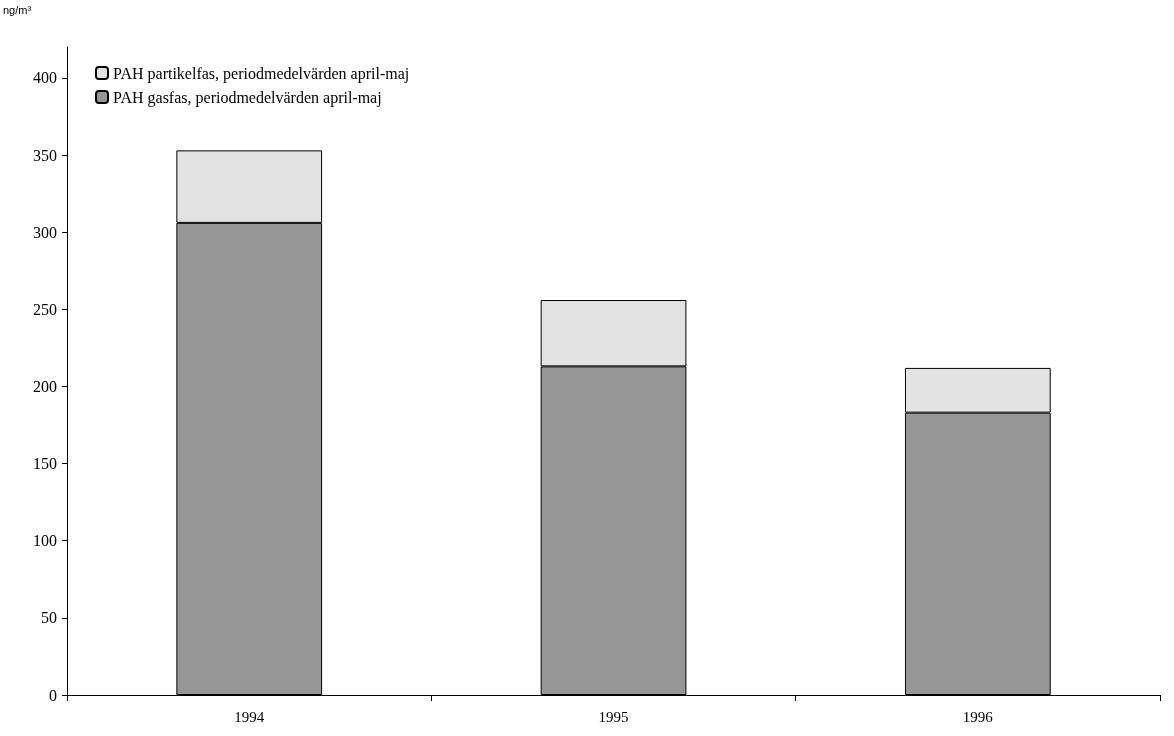 This screenshot has width=1174, height=736. I want to click on y-tick-label: 300, so click(45, 232).